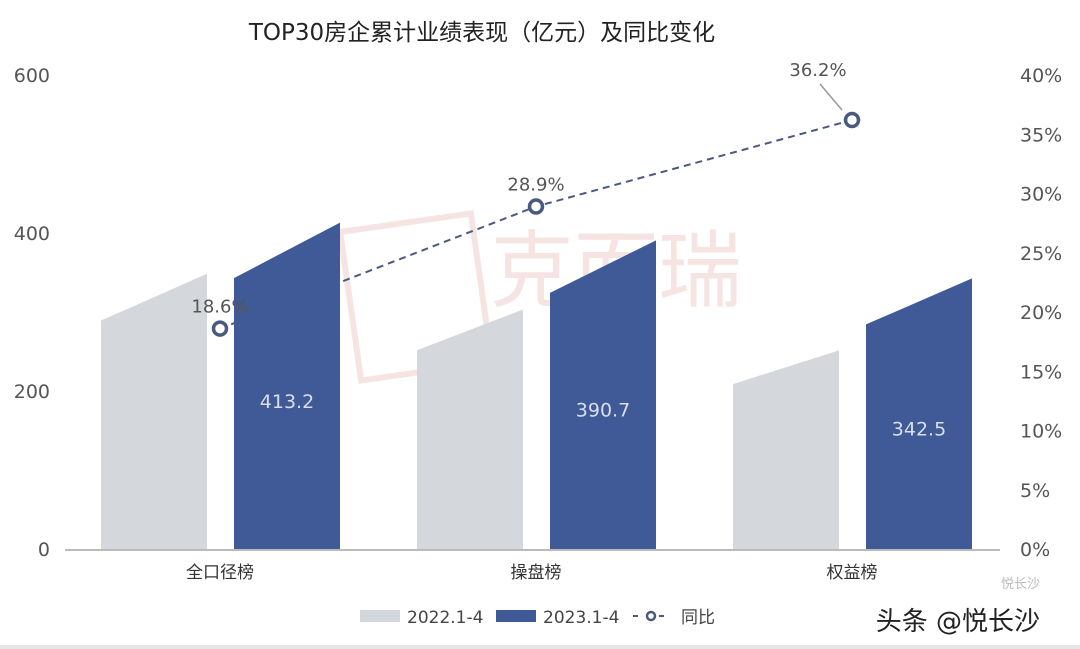 The height and width of the screenshot is (649, 1080). What do you see at coordinates (1041, 432) in the screenshot?
I see `right-tick-label: 10%` at bounding box center [1041, 432].